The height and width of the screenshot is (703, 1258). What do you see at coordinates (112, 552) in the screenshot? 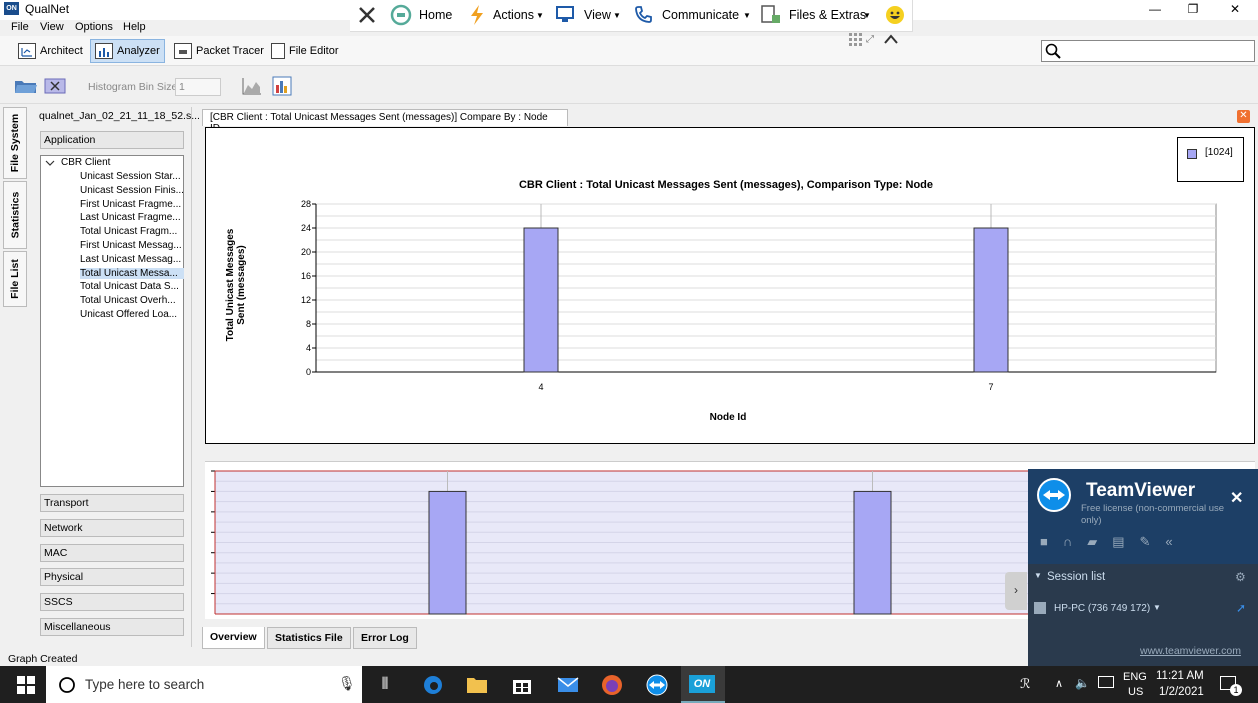
I see `category-mac: MAC` at bounding box center [112, 552].